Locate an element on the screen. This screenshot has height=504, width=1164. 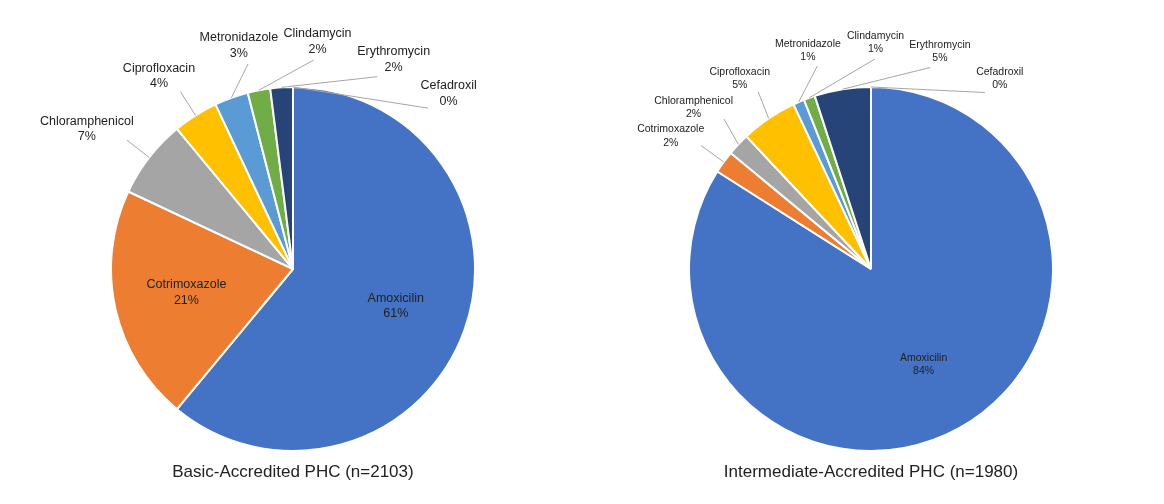
data-label: 84% is located at coordinates (924, 370).